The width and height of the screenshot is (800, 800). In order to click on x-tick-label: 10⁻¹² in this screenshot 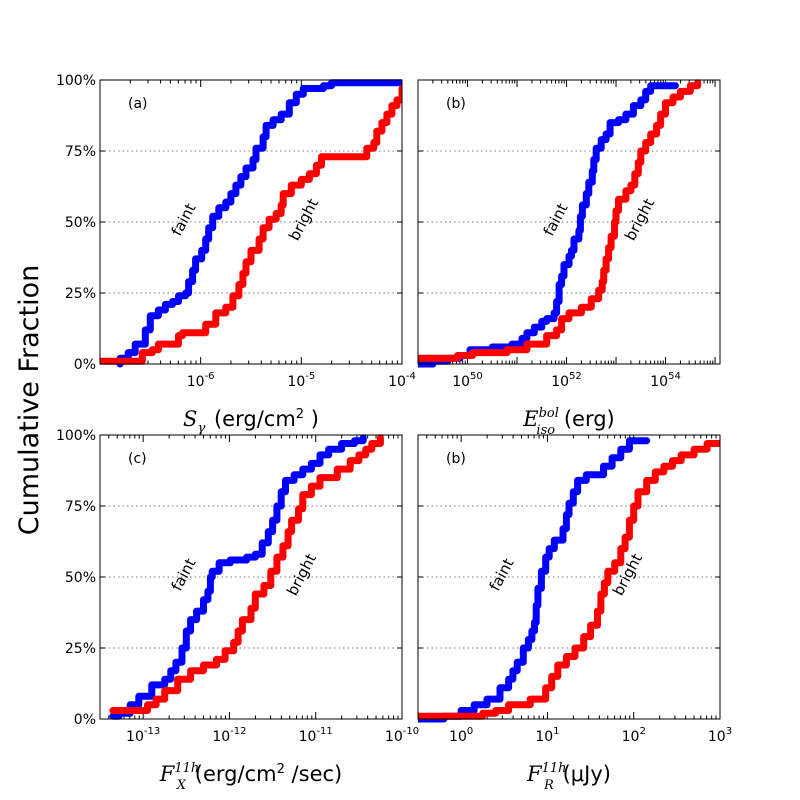, I will do `click(229, 735)`.